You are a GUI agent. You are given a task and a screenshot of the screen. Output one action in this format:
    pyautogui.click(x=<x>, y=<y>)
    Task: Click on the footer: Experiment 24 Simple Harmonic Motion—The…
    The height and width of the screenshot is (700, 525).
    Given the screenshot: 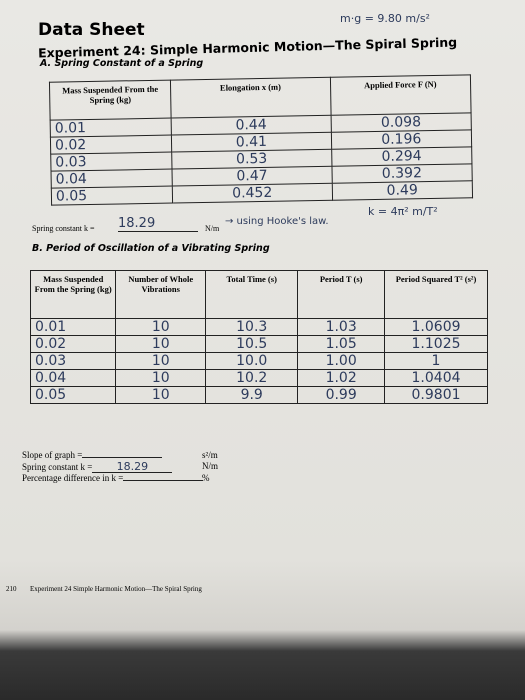 What is the action you would take?
    pyautogui.click(x=116, y=589)
    